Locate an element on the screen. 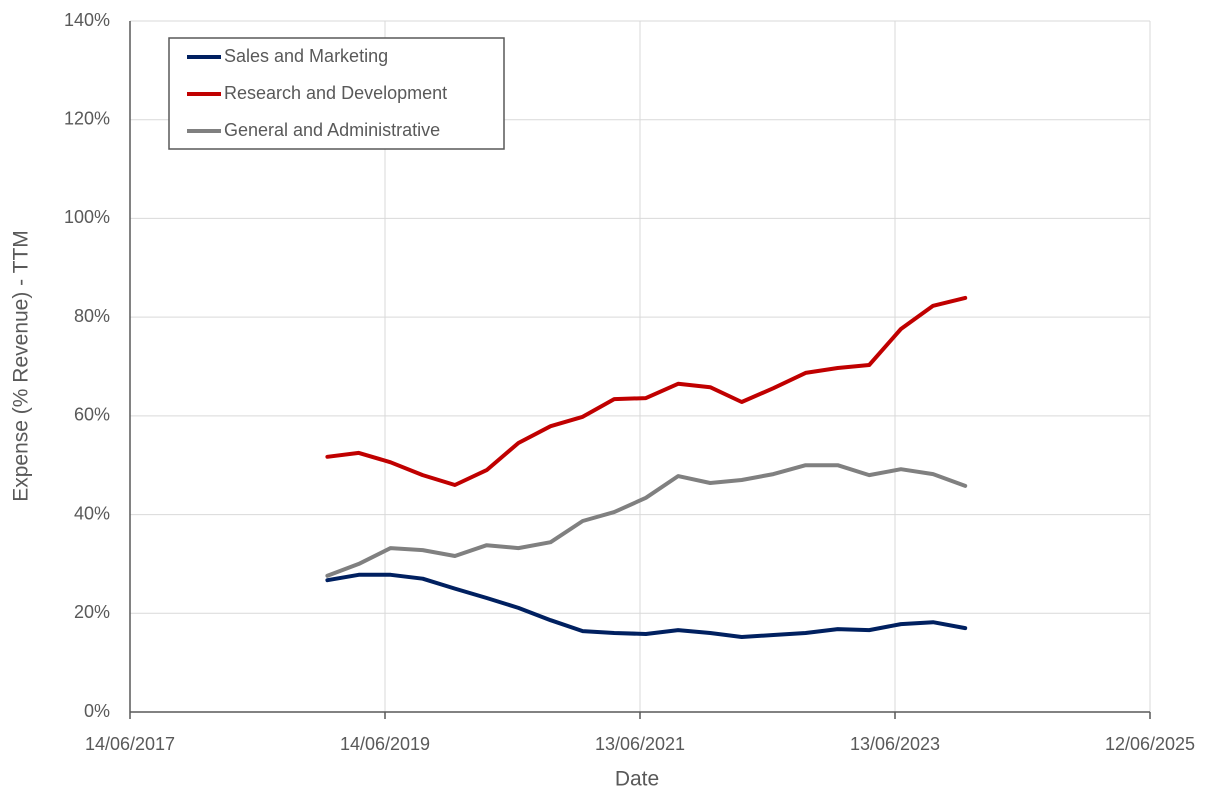 This screenshot has height=799, width=1222. legend-box is located at coordinates (336, 93).